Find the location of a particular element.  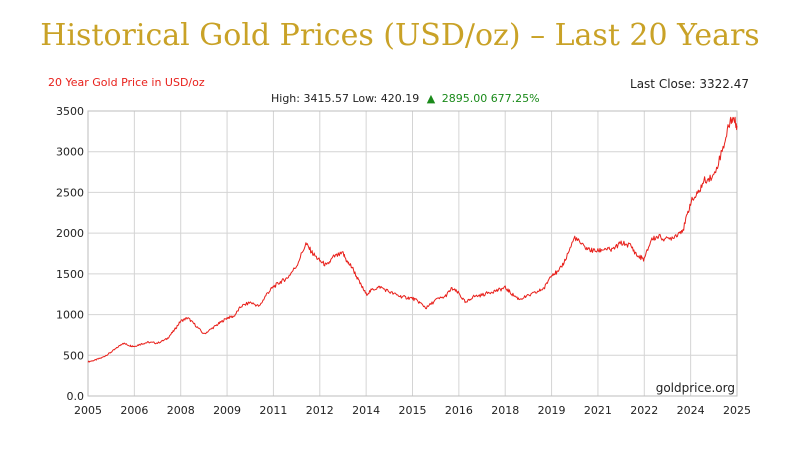

x-tick-label: 2016 is located at coordinates (459, 410).